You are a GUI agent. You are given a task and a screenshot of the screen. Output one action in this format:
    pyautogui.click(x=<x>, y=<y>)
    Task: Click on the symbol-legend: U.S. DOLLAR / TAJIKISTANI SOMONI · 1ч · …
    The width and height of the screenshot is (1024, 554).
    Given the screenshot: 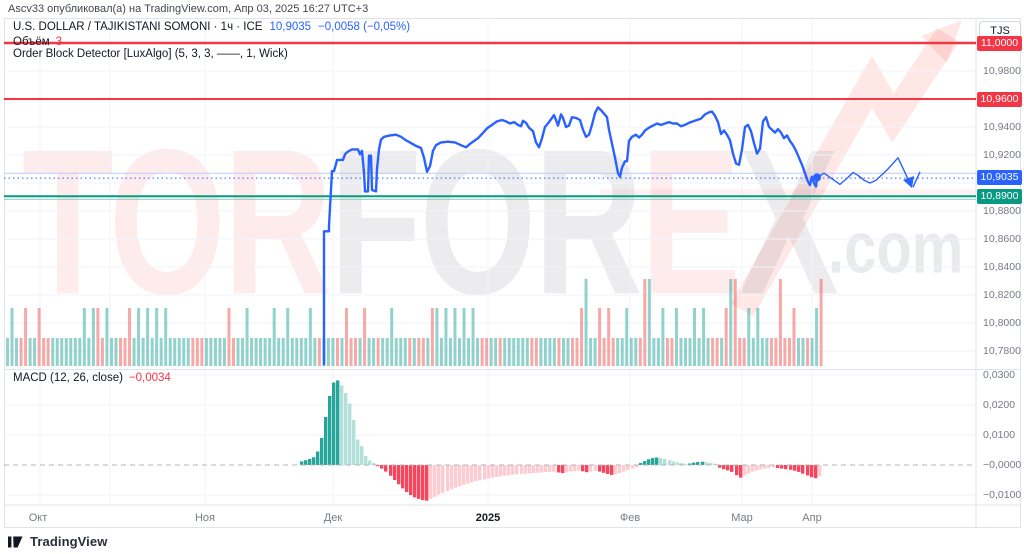 What is the action you would take?
    pyautogui.click(x=211, y=27)
    